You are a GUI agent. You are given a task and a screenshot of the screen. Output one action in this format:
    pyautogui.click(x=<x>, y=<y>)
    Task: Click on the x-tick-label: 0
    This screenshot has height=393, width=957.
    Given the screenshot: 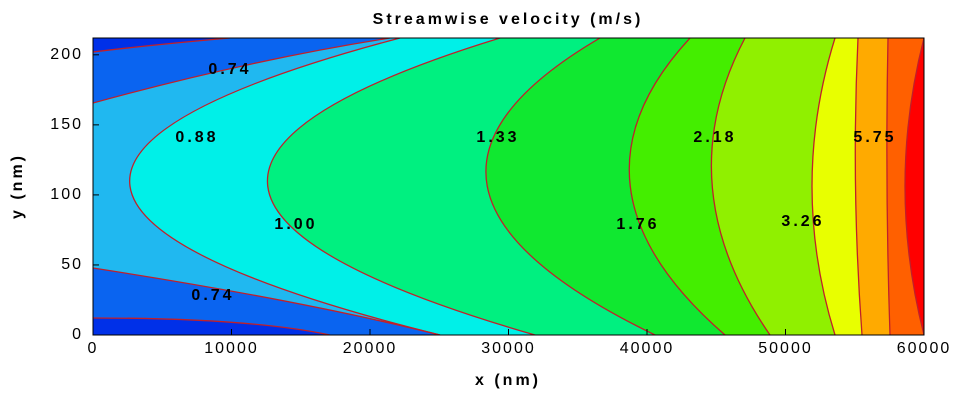 What is the action you would take?
    pyautogui.click(x=93, y=348)
    